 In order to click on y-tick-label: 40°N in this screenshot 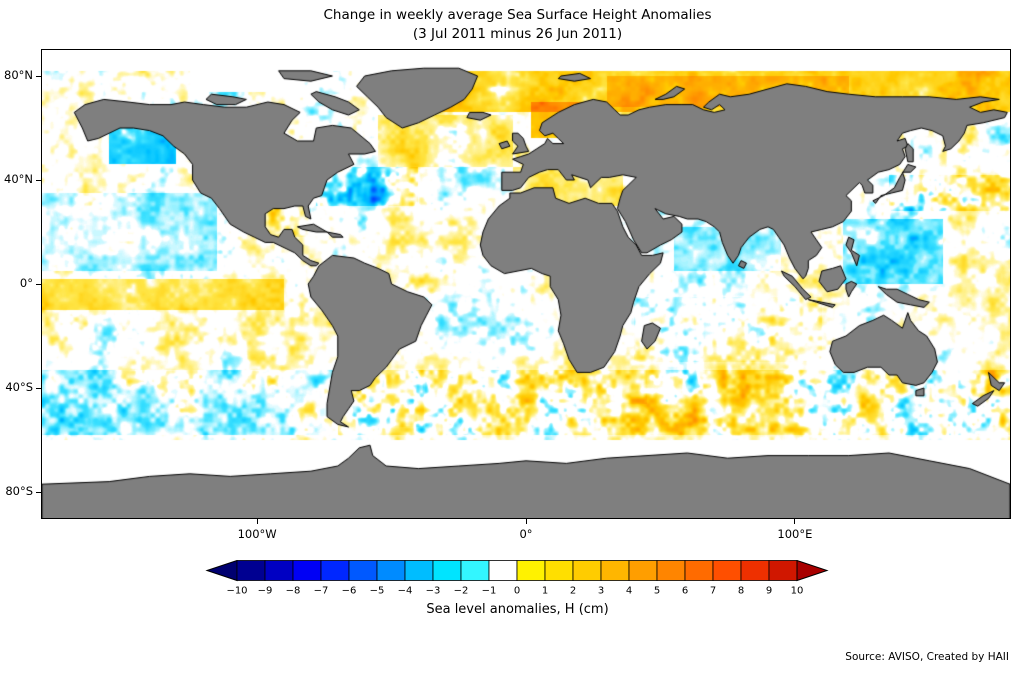, I will do `click(18, 179)`.